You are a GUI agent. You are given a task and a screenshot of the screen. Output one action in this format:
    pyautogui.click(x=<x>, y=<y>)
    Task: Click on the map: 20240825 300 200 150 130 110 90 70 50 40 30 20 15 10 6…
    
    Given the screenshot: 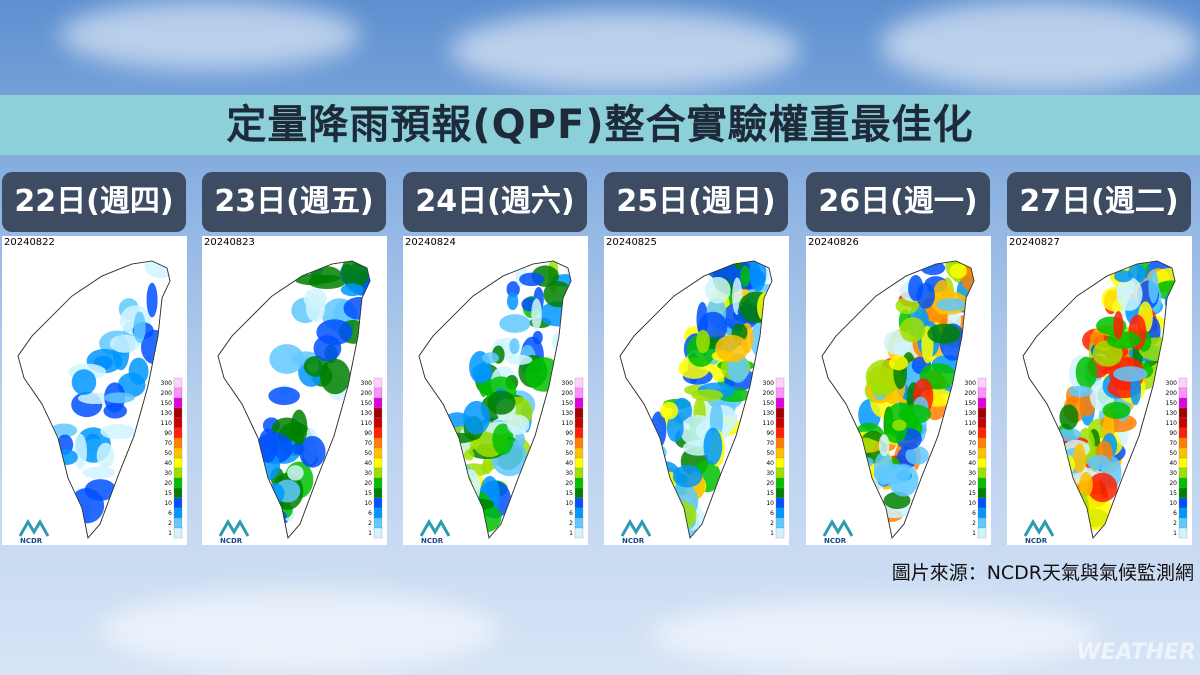 What is the action you would take?
    pyautogui.click(x=695, y=391)
    